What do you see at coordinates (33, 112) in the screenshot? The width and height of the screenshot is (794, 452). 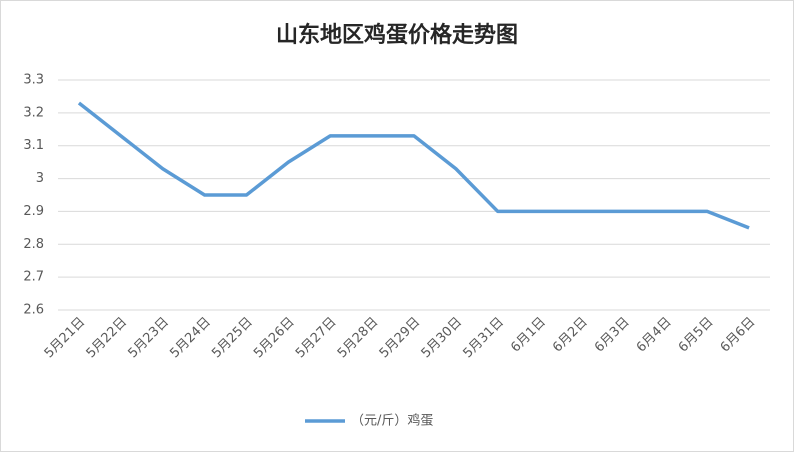 I see `y-tick-label: 3.2` at bounding box center [33, 112].